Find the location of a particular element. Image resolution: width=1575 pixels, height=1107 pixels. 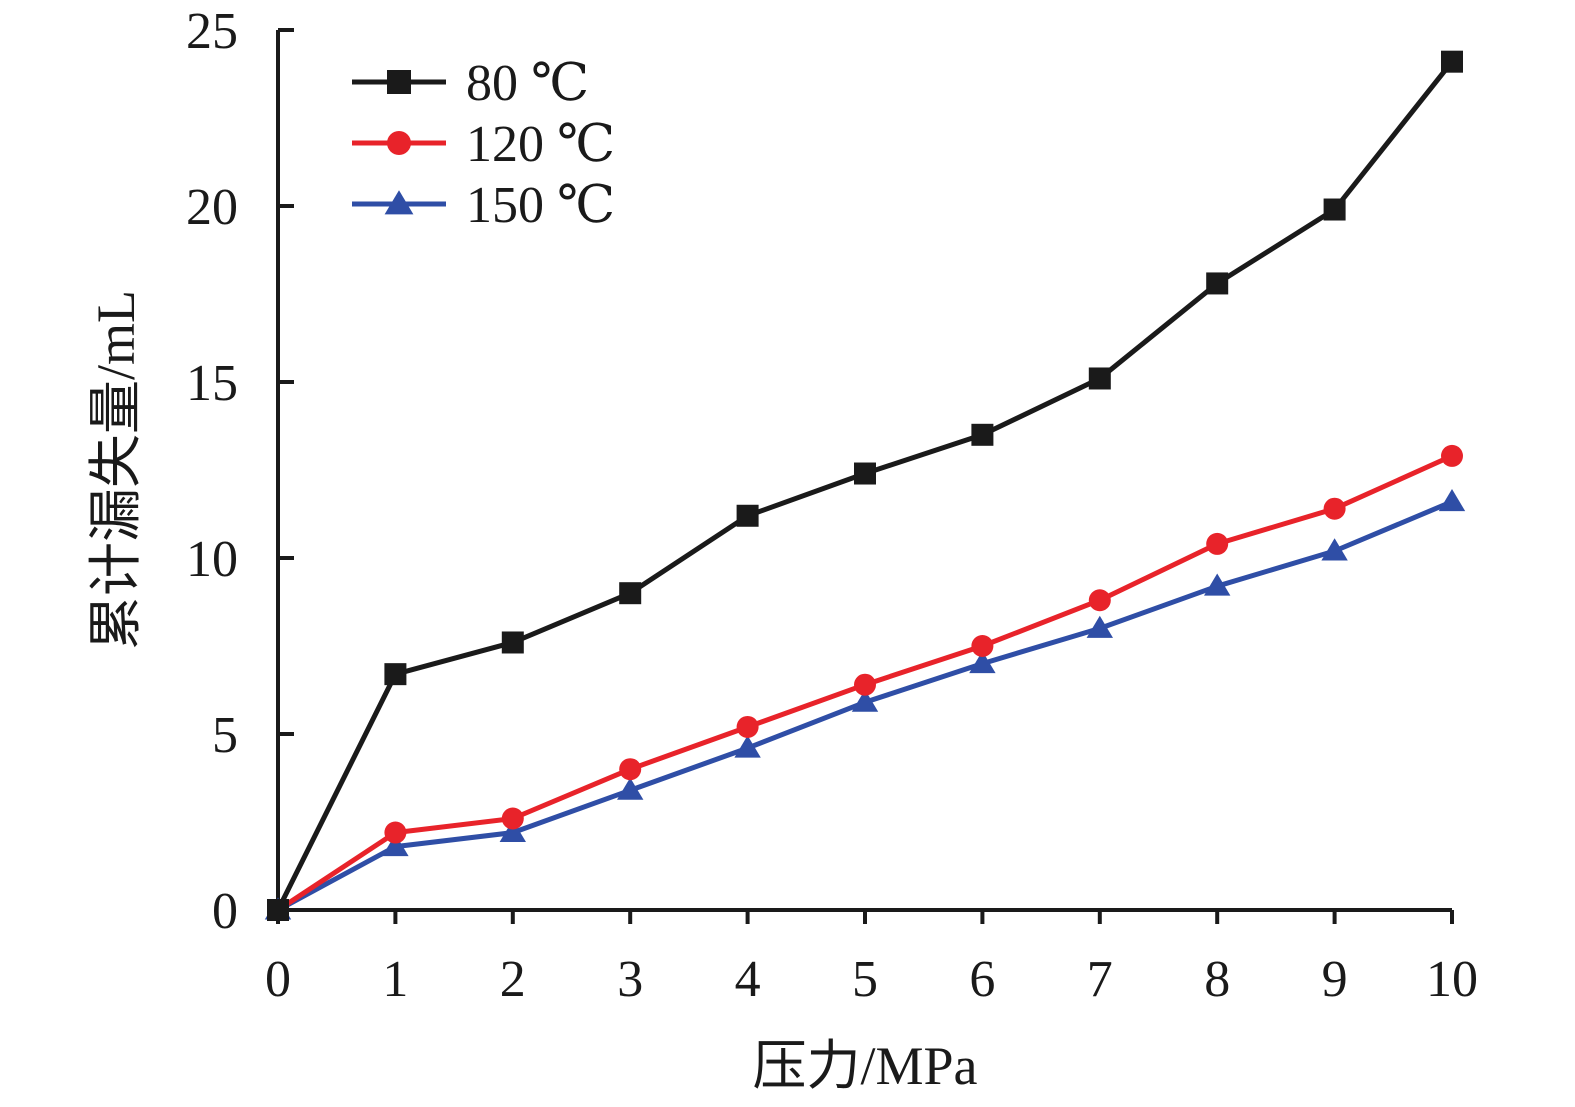

x-axis-title: 压力/MPa is located at coordinates (864, 1066).